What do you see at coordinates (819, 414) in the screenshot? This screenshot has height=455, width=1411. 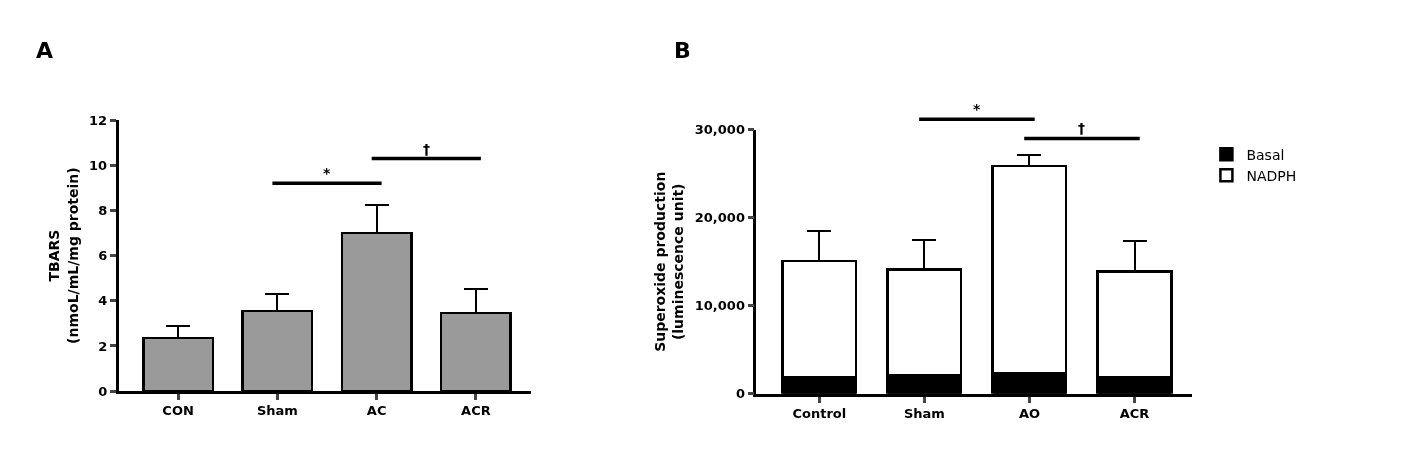 I see `x-tick-label: Control` at bounding box center [819, 414].